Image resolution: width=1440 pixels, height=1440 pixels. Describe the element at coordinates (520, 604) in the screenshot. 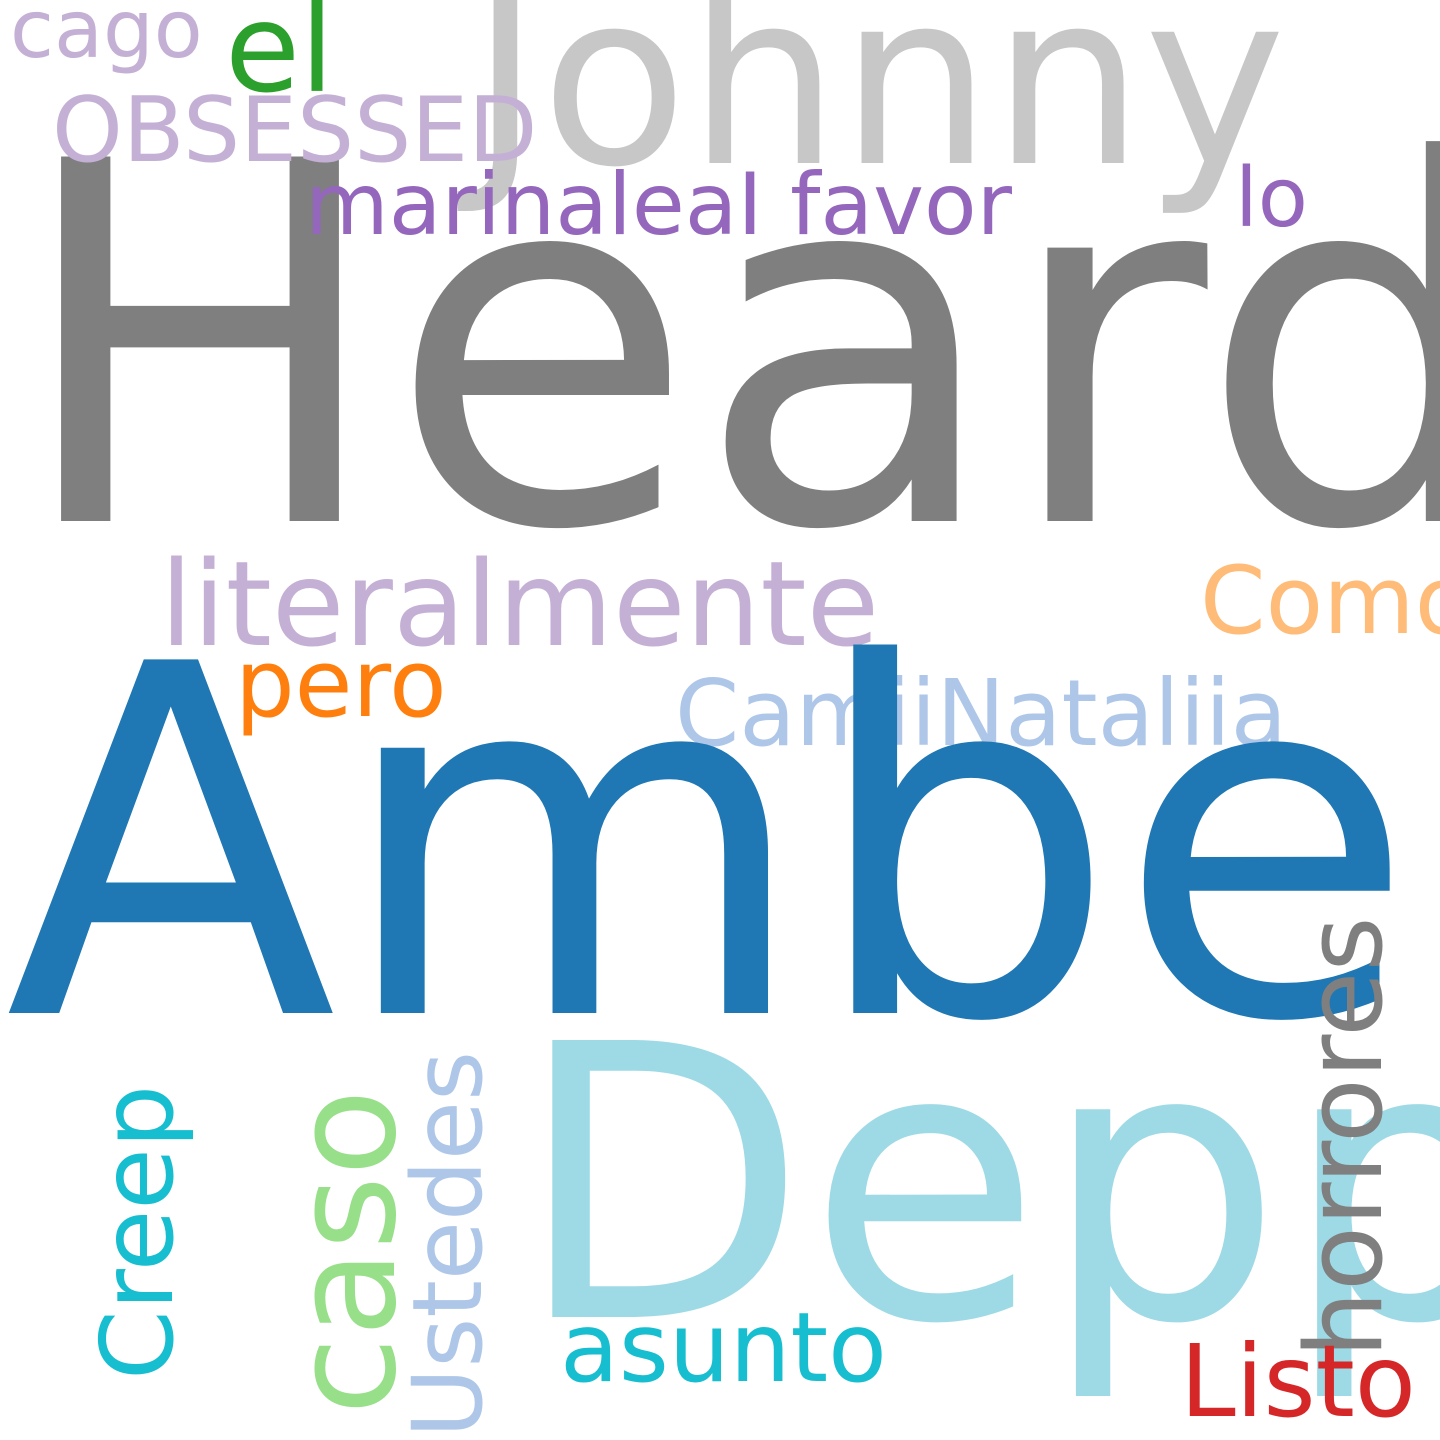

I see `word-literalmente: literalmente` at that location.